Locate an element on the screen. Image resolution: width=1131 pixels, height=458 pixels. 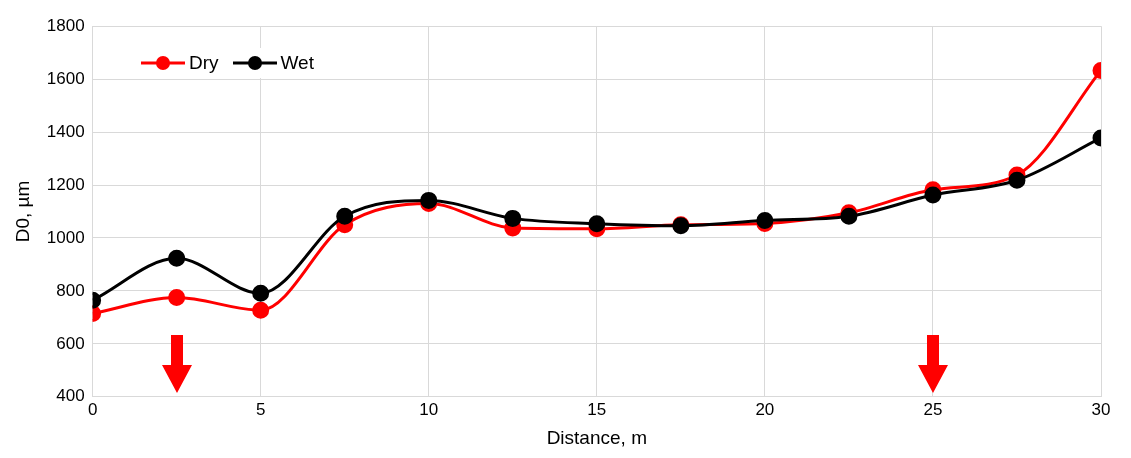
y-tick-label: 800 is located at coordinates (70, 290).